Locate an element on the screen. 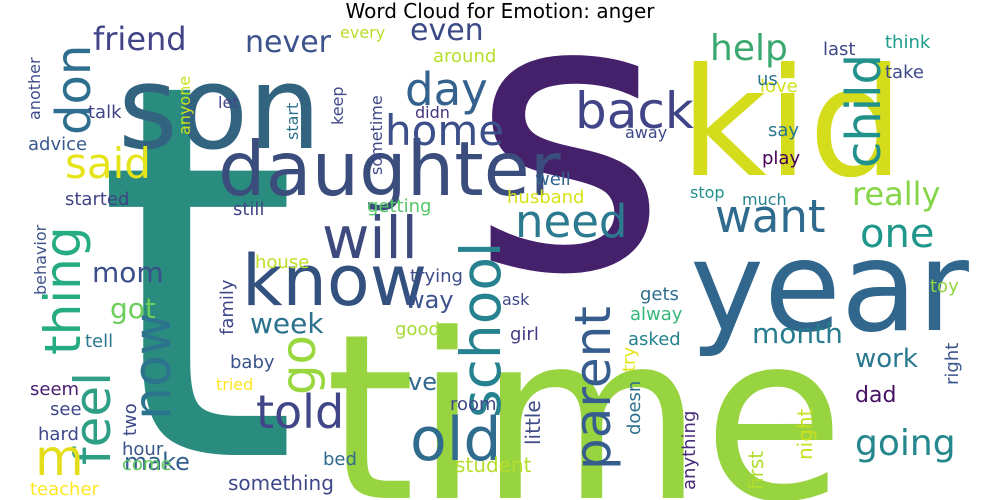 The image size is (1000, 500). word-anyone: anyone is located at coordinates (184, 105).